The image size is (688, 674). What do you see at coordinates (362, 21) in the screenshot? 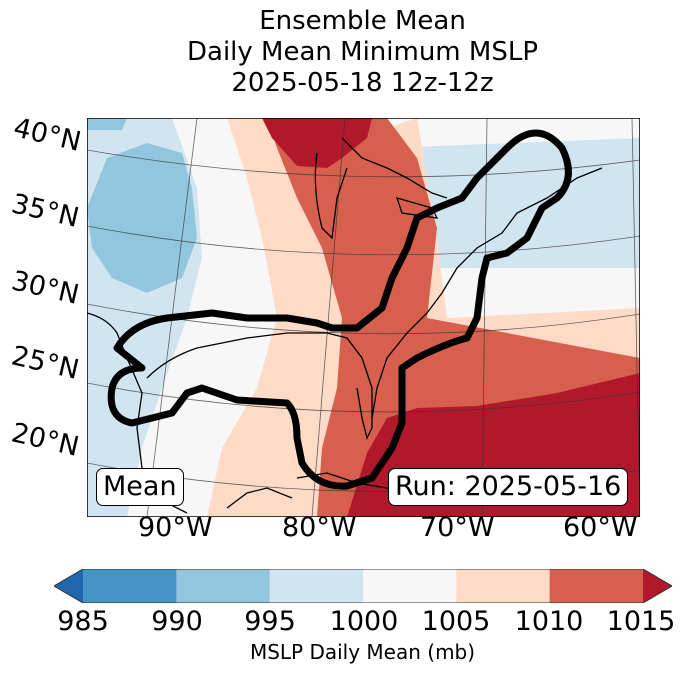
I see `title-line-1: Ensemble Mean` at bounding box center [362, 21].